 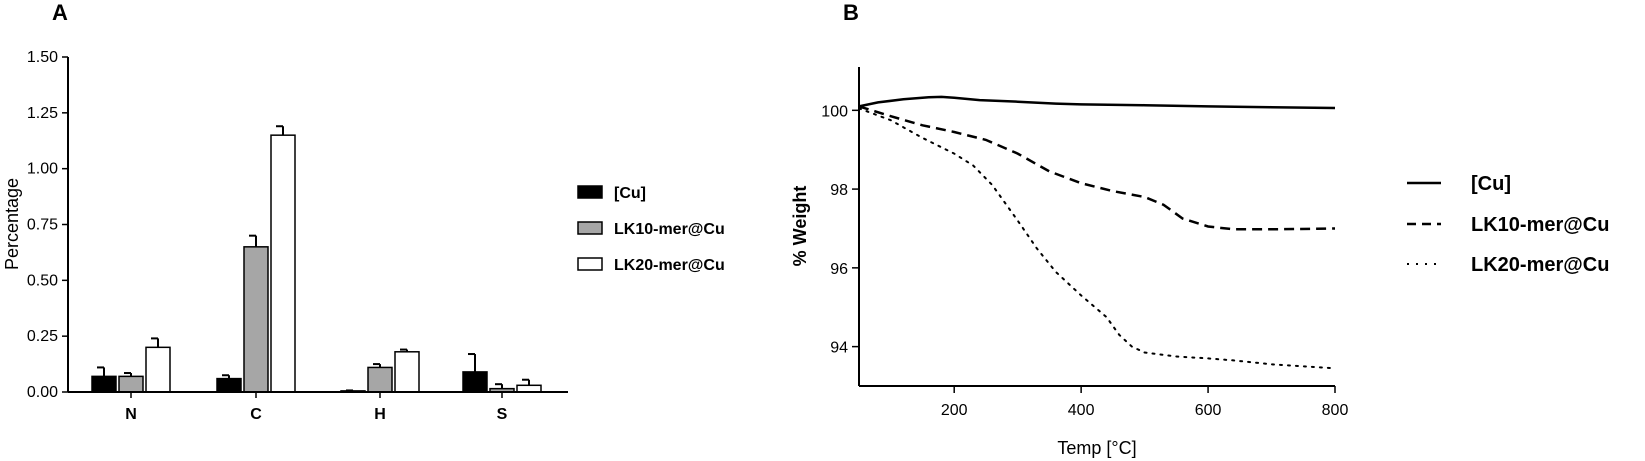 What do you see at coordinates (954, 410) in the screenshot?
I see `x-tick-label-b: 200` at bounding box center [954, 410].